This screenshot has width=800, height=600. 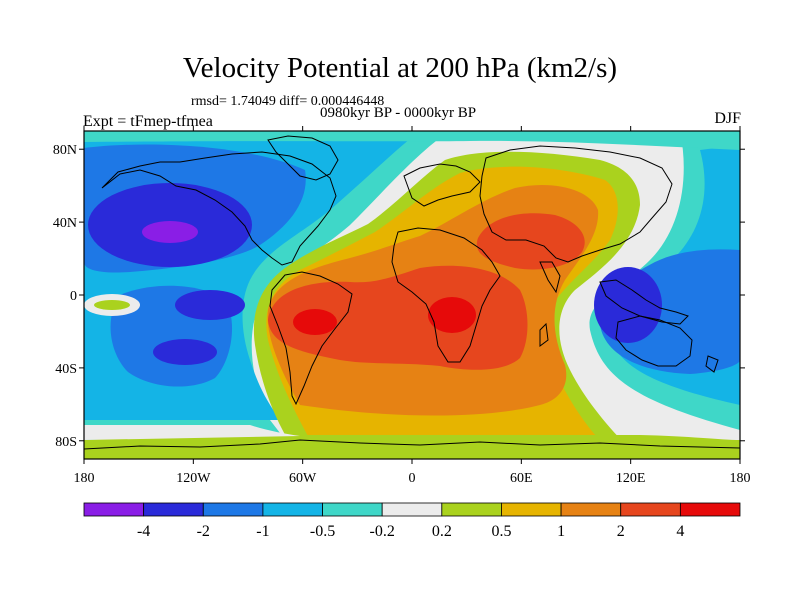 I want to click on colorbar-label: -4, so click(x=143, y=531).